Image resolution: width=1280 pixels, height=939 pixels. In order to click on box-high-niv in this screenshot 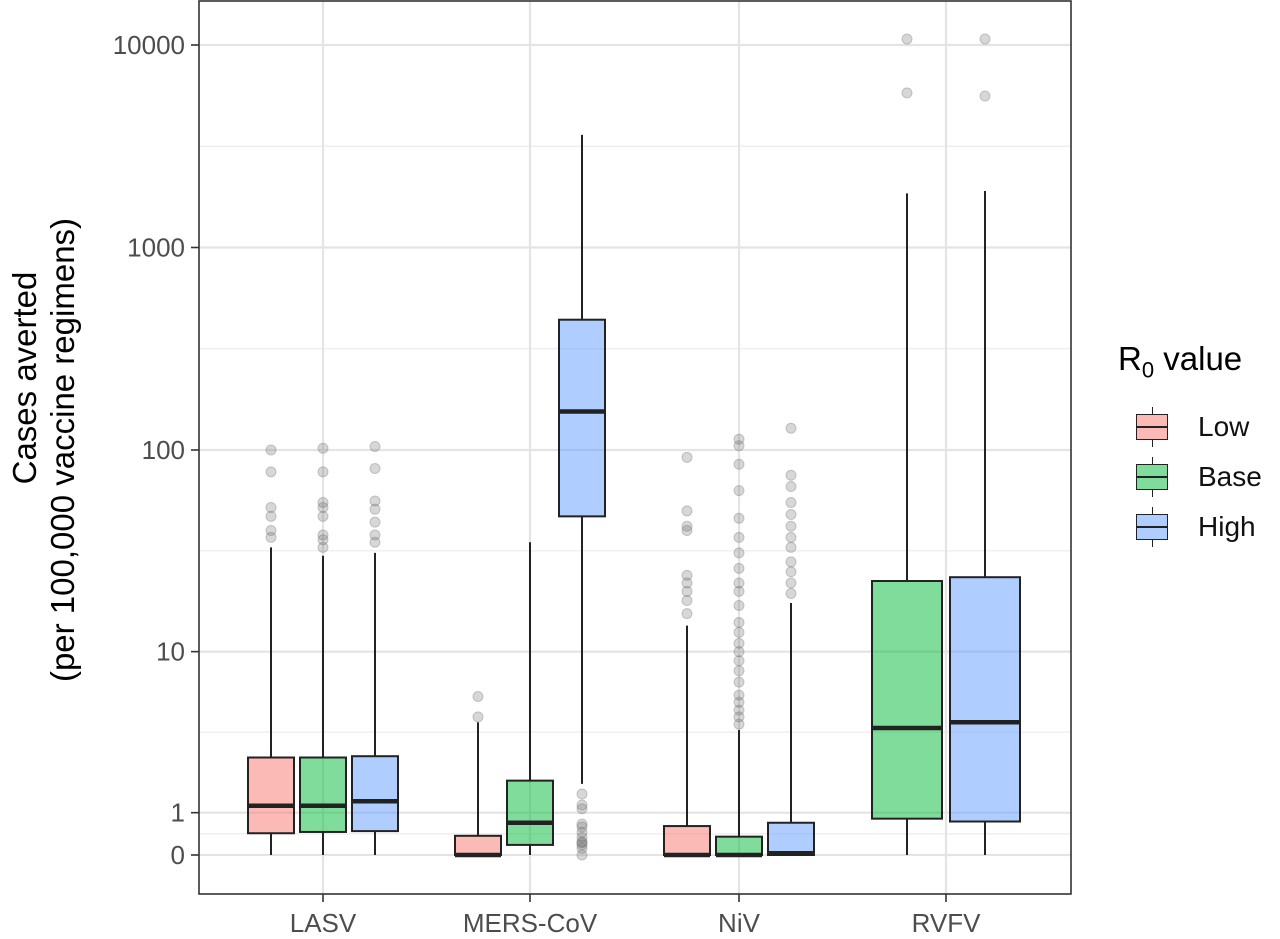, I will do `click(791, 639)`.